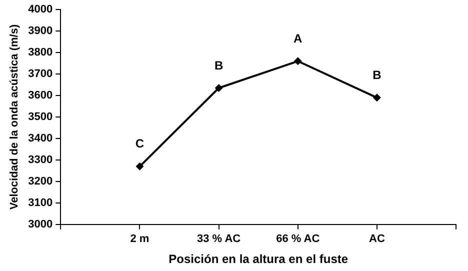 The width and height of the screenshot is (468, 271). Describe the element at coordinates (40, 74) in the screenshot. I see `y-tick-label: 3700` at that location.